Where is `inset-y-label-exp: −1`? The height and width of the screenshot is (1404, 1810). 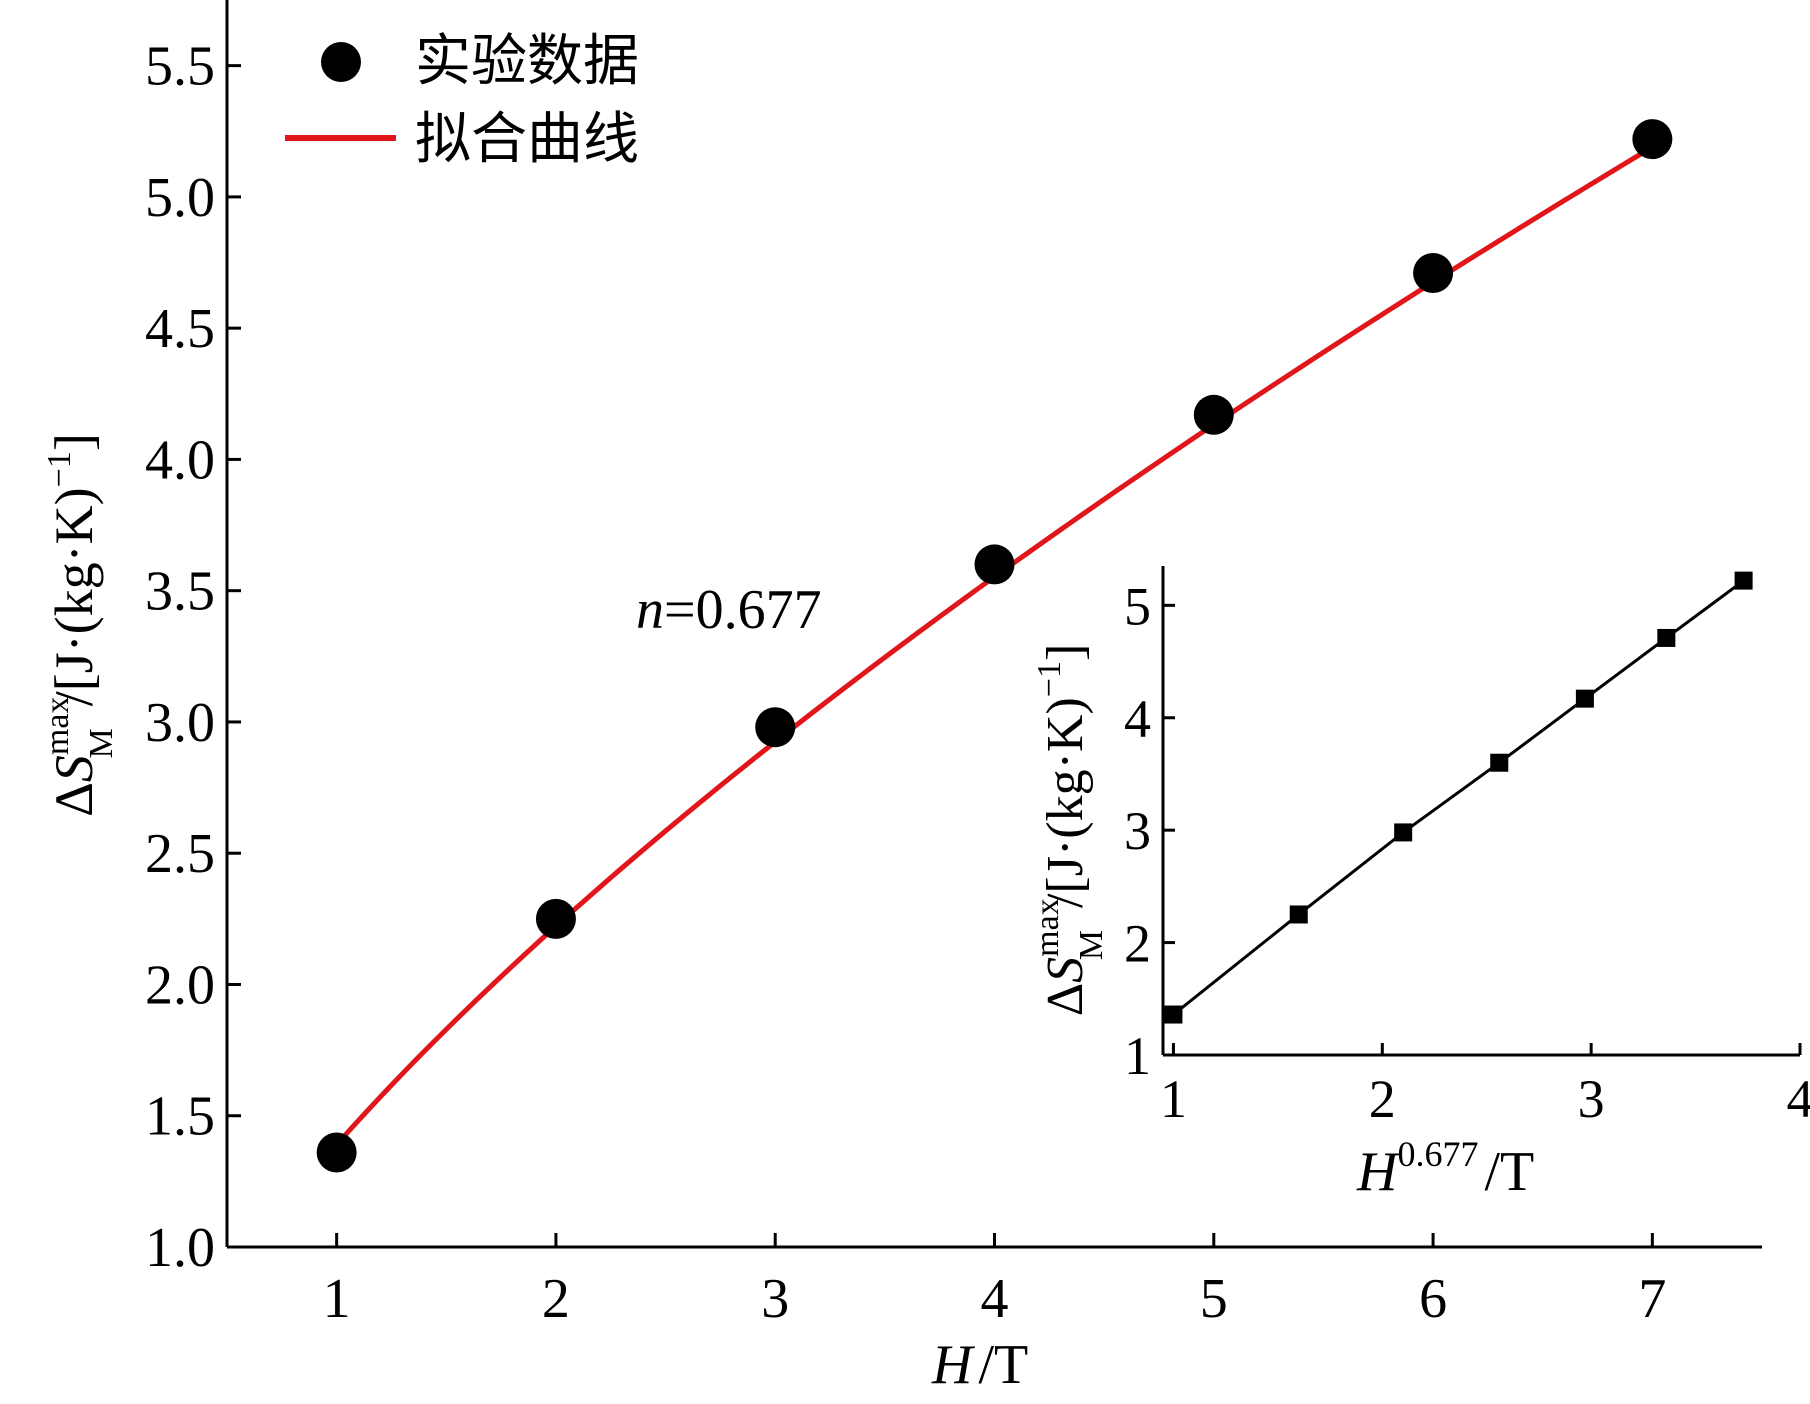
inset-y-label-exp: −1 is located at coordinates (1049, 679).